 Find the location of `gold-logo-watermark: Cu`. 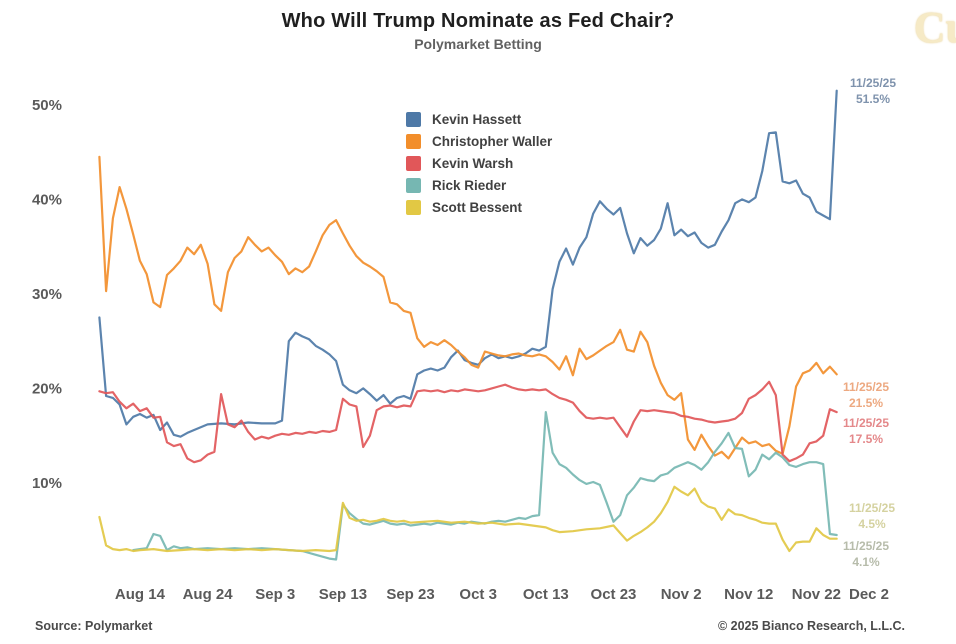

gold-logo-watermark: Cu is located at coordinates (934, 27).